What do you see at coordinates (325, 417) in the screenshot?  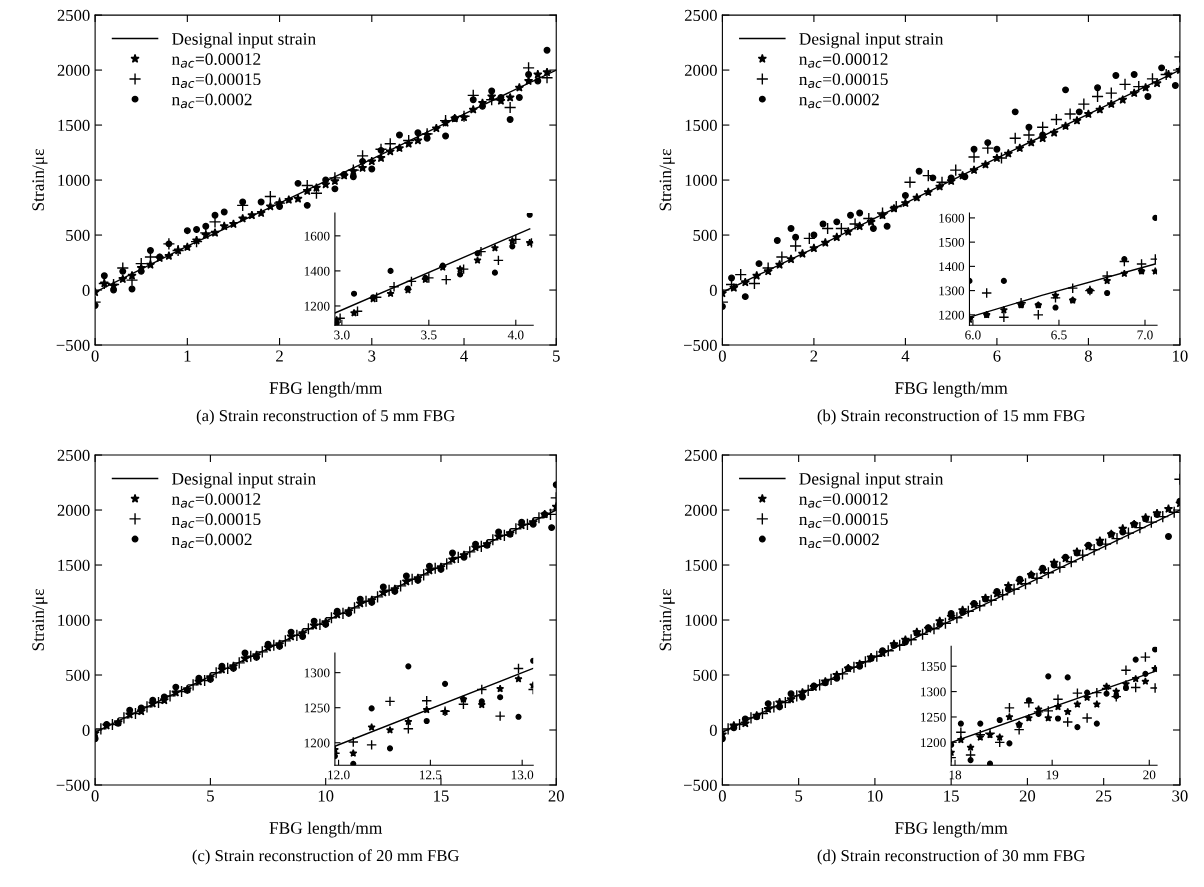 I see `text: (a) Strain reconstruction of 5 mm FBG` at bounding box center [325, 417].